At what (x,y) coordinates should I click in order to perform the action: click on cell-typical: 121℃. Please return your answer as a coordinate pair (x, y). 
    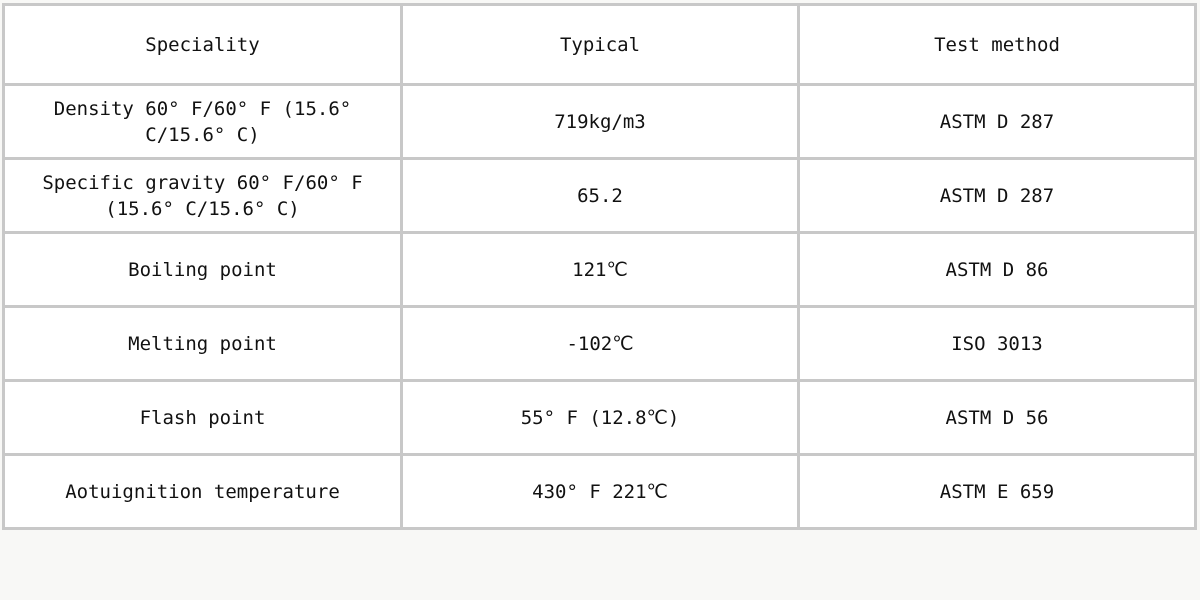
    Looking at the image, I should click on (600, 269).